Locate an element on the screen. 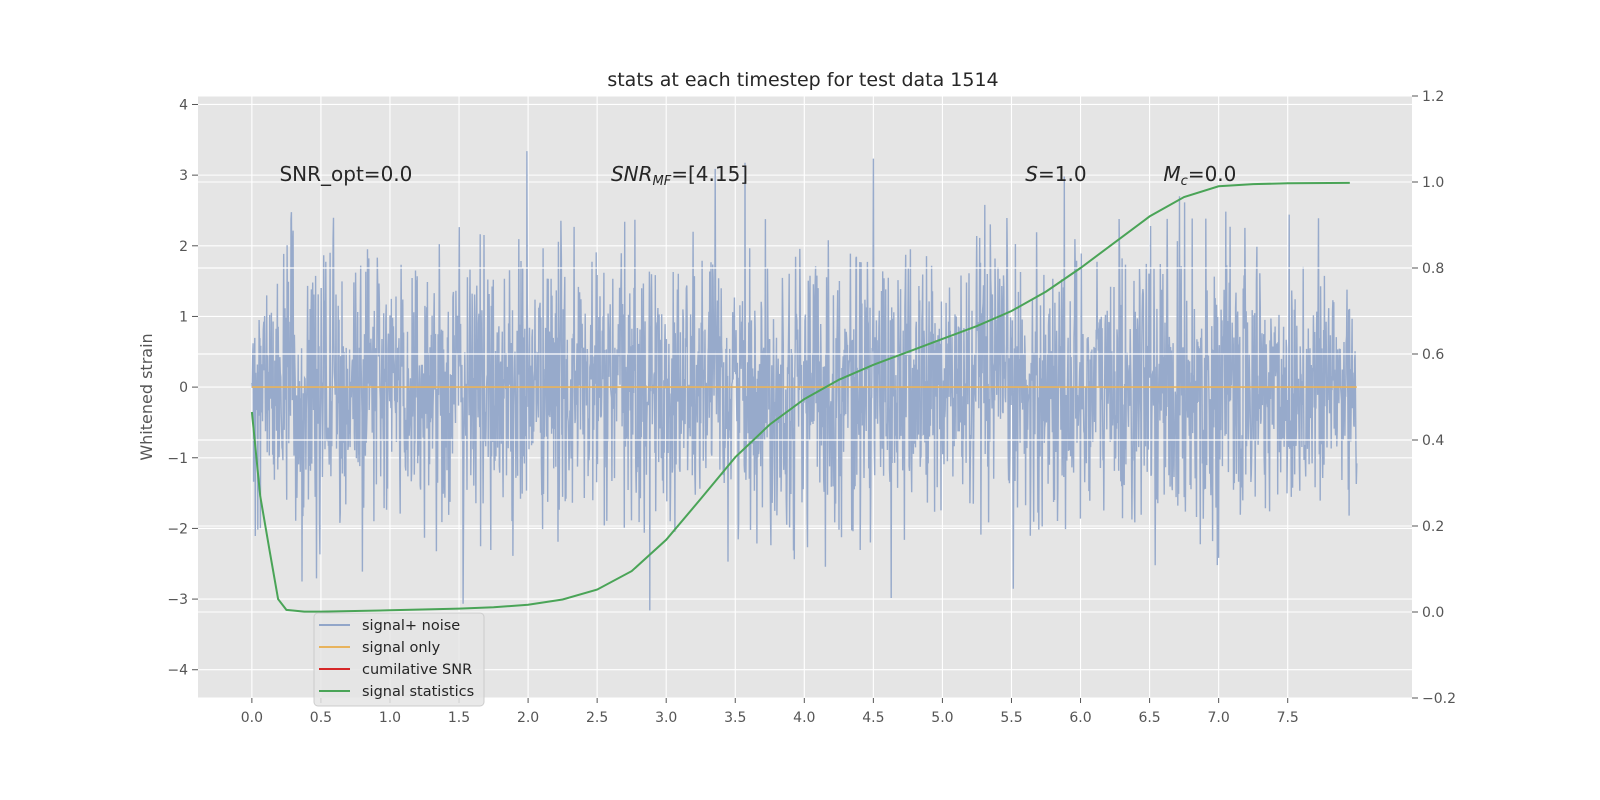 This screenshot has width=1600, height=800. y-tick-label: −4 is located at coordinates (177, 671).